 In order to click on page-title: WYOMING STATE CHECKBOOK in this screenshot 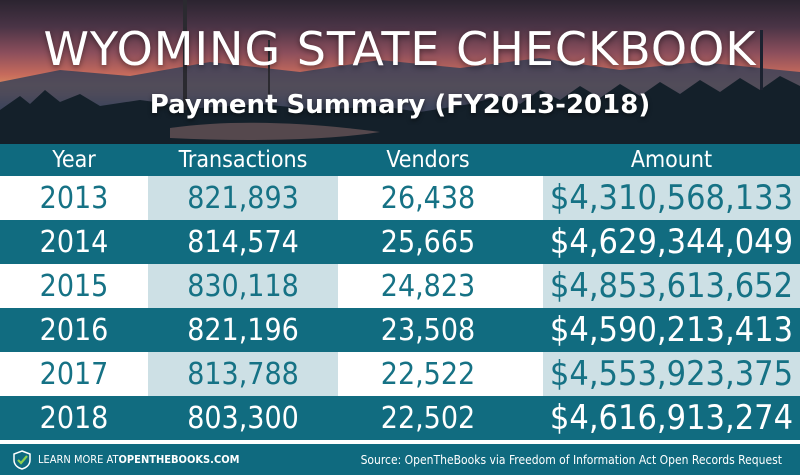, I will do `click(400, 49)`.